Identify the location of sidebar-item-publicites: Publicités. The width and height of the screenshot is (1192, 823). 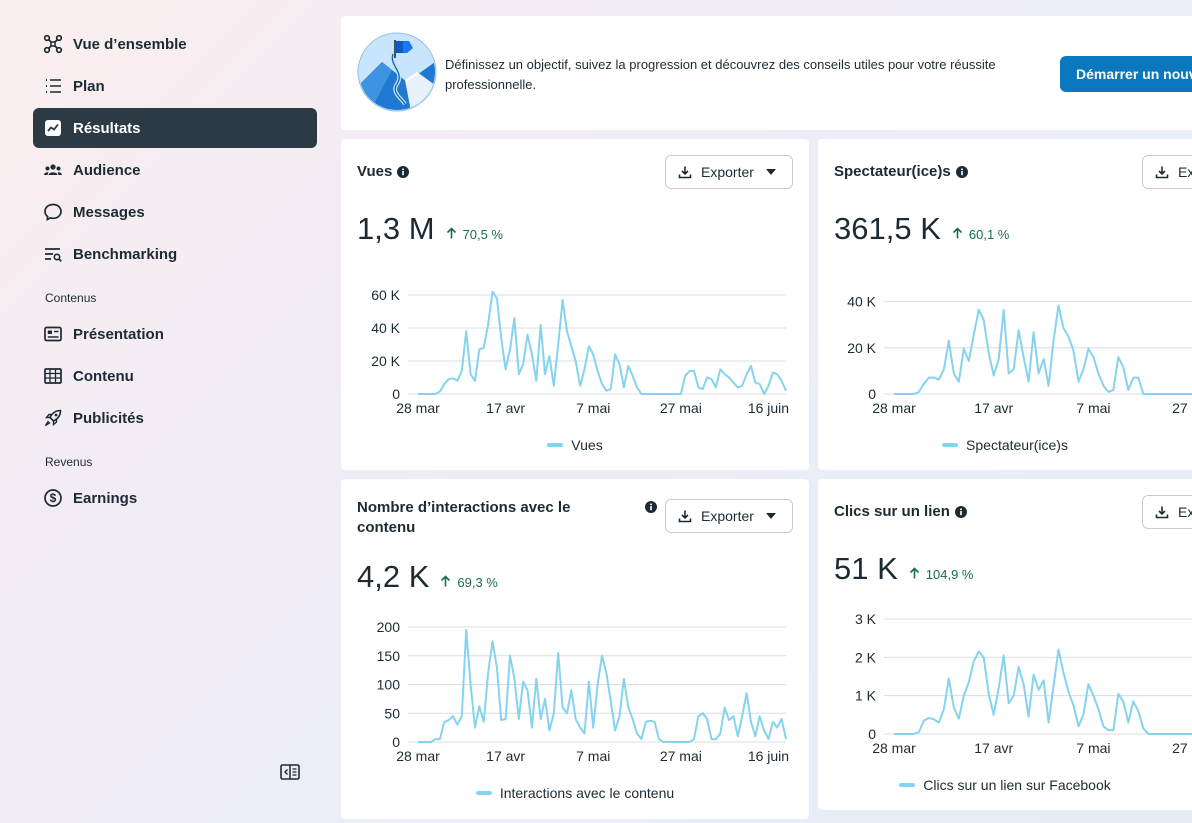
(175, 418).